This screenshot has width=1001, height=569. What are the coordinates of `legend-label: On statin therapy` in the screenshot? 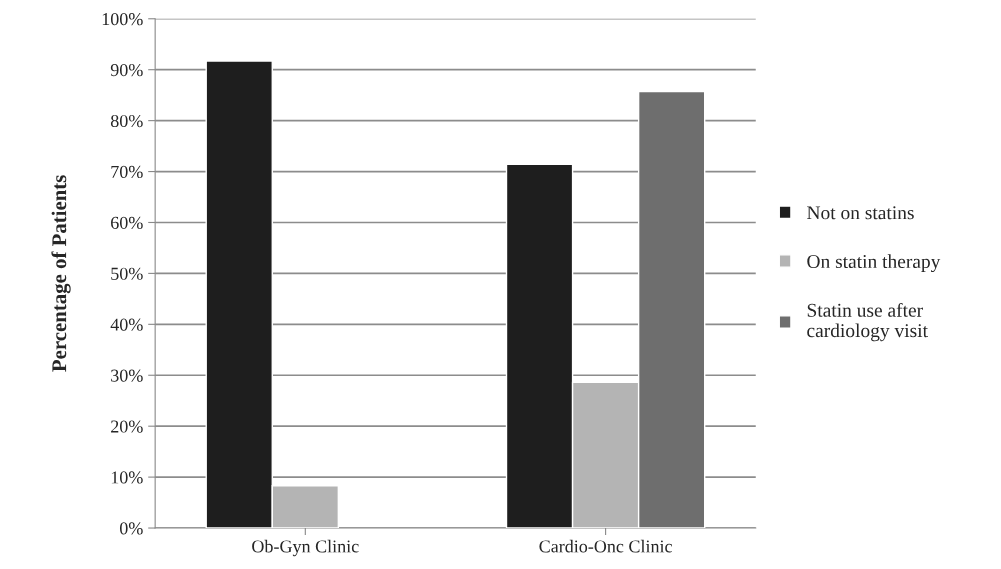 It's located at (874, 263).